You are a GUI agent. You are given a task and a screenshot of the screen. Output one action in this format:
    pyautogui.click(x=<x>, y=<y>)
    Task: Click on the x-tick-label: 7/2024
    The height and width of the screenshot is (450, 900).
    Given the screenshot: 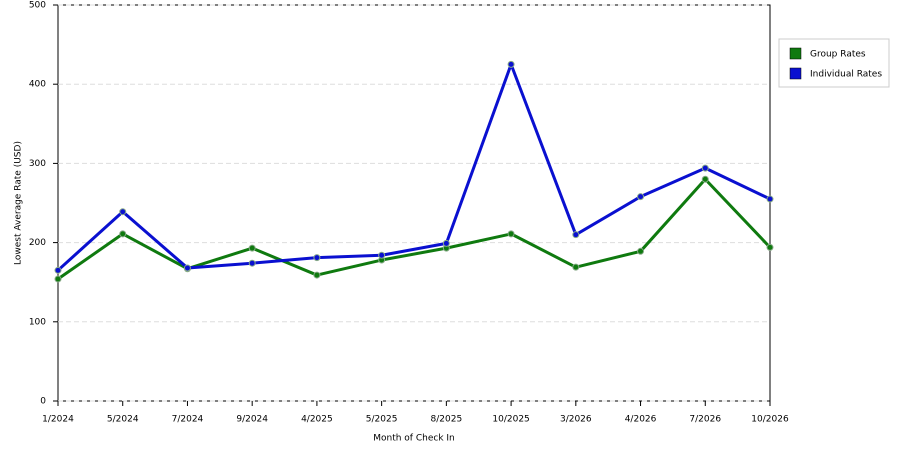 What is the action you would take?
    pyautogui.click(x=188, y=420)
    